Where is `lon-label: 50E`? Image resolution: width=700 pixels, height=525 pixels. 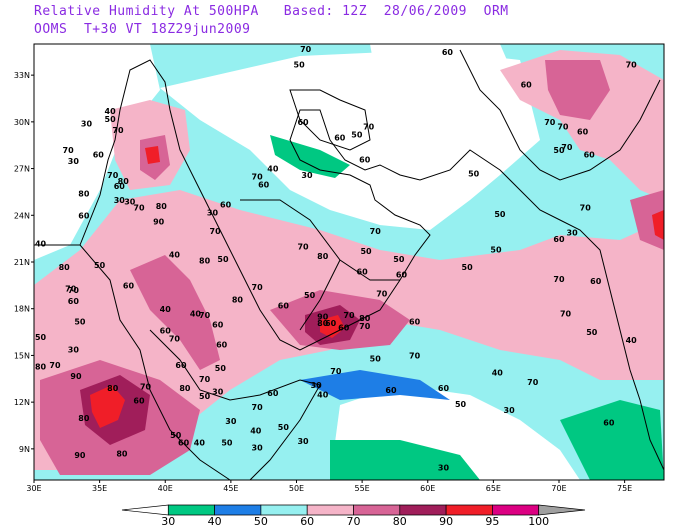 lon-label: 50E is located at coordinates (296, 488).